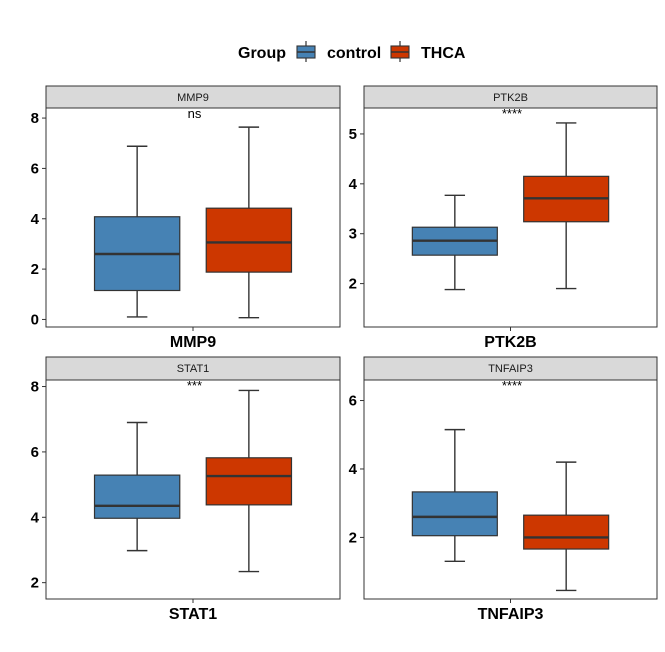  Describe the element at coordinates (512, 113) in the screenshot. I see `significance-label-ptk2b: ****` at that location.